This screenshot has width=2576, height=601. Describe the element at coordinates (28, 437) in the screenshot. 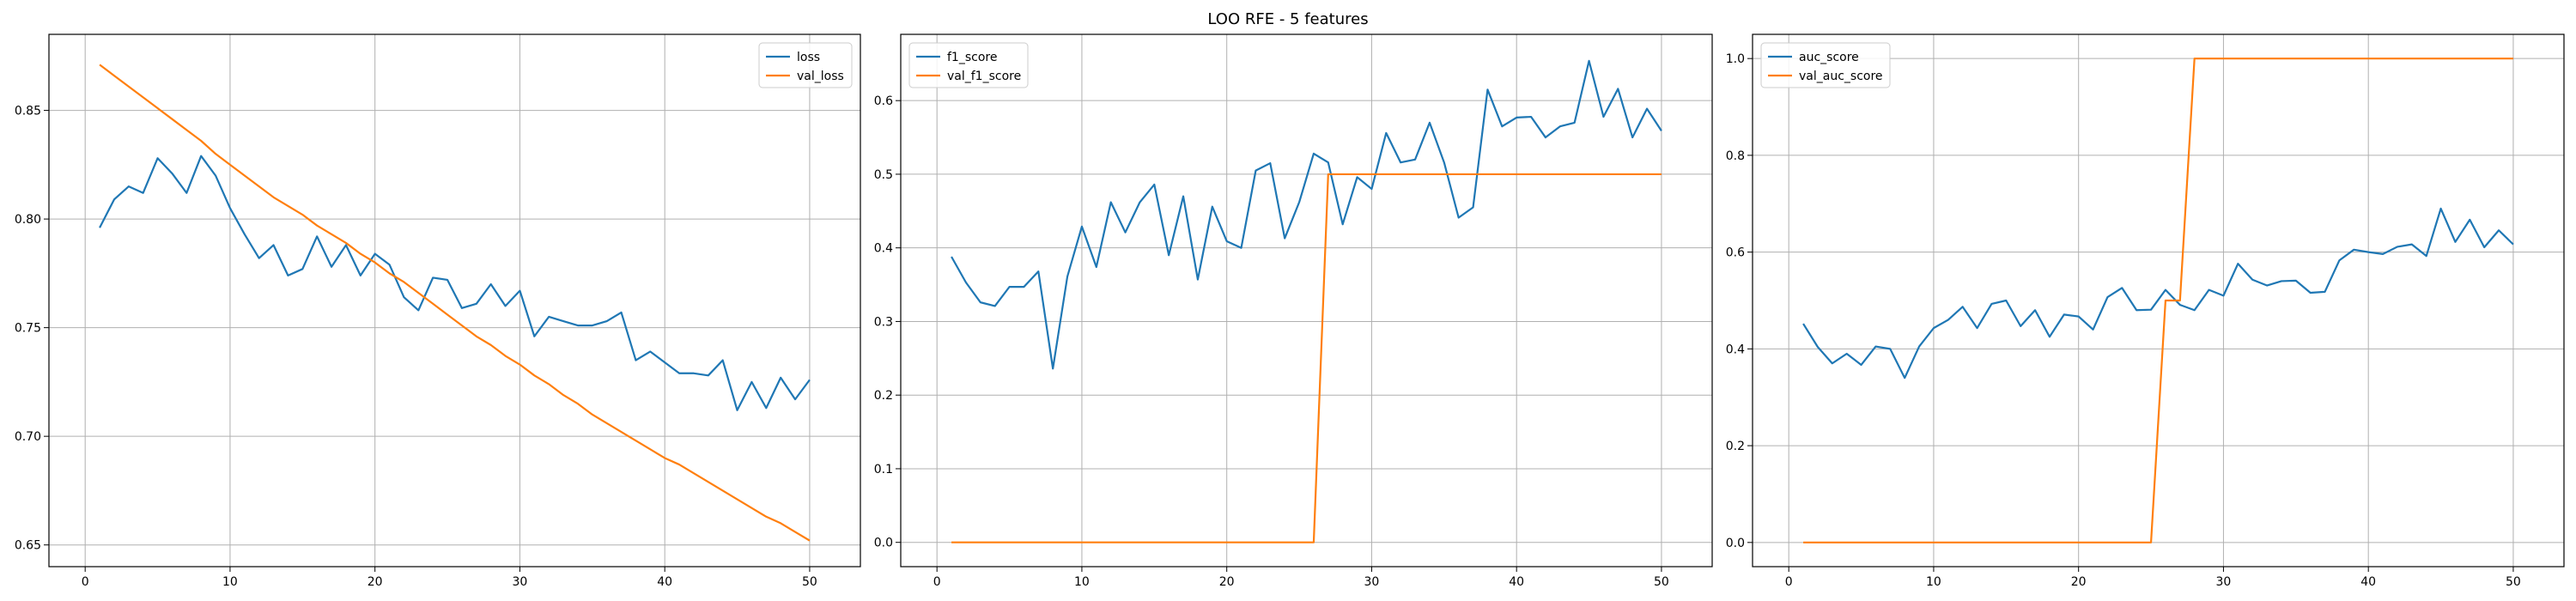

I see `y-tick-label: 0.70` at that location.